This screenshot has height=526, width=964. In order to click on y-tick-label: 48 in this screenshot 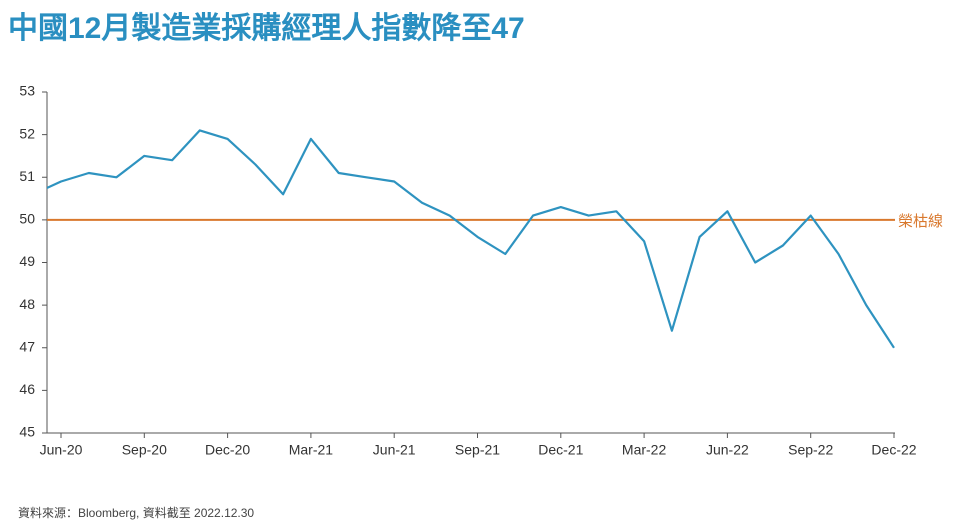, I will do `click(27, 304)`.